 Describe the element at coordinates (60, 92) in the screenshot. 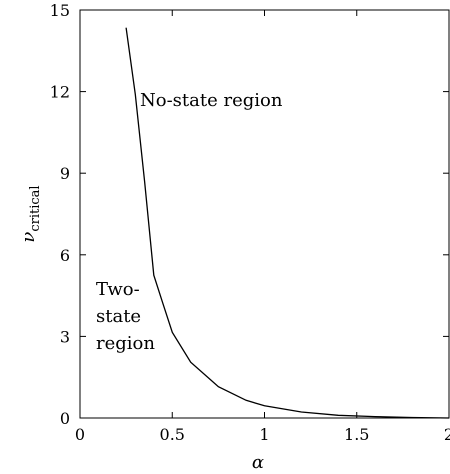

I see `y-tick-label: 12` at that location.